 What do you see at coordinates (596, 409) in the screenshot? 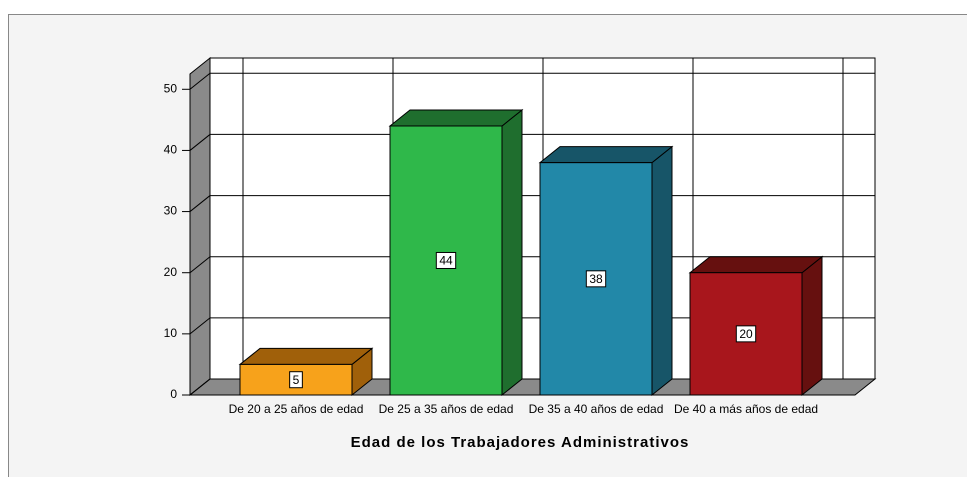
I see `x-tick-label: De 35 a 40 años de edad` at bounding box center [596, 409].